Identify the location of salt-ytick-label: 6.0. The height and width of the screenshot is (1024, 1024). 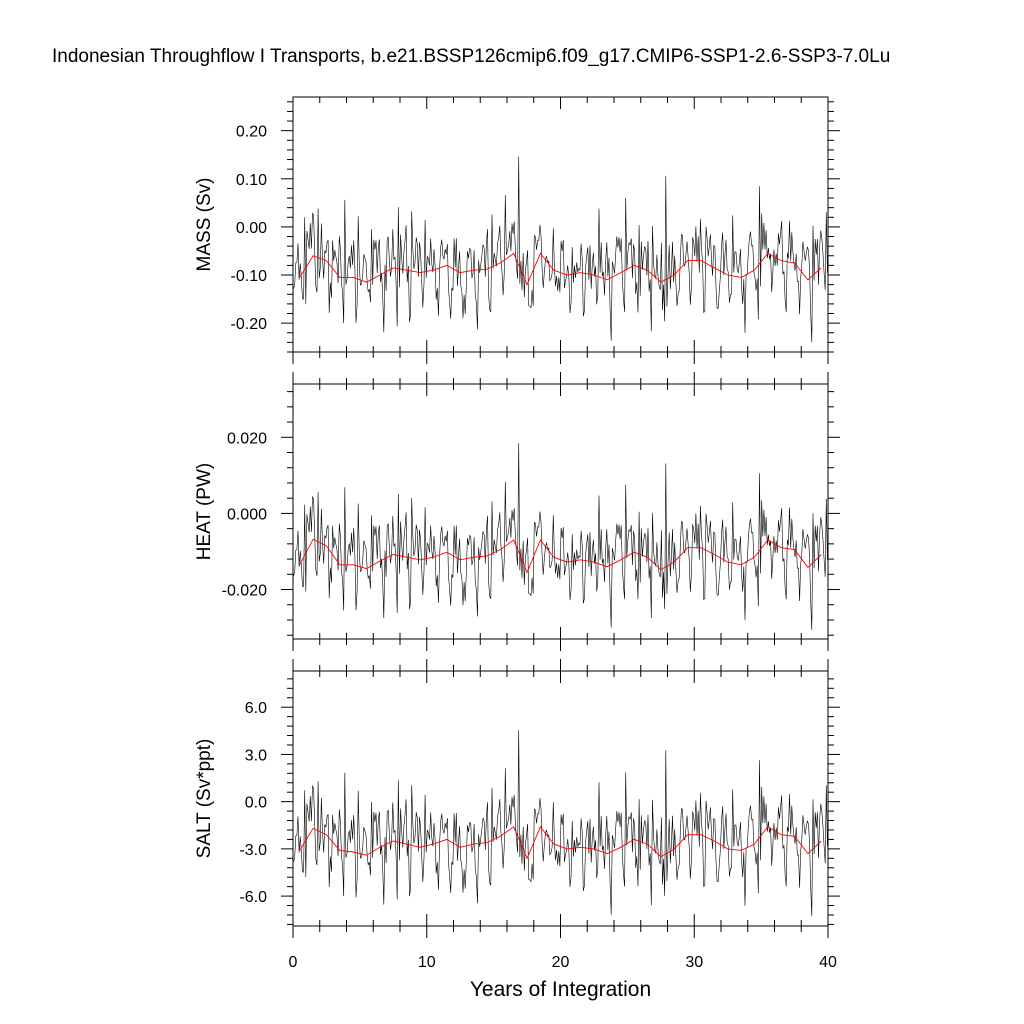
(256, 708).